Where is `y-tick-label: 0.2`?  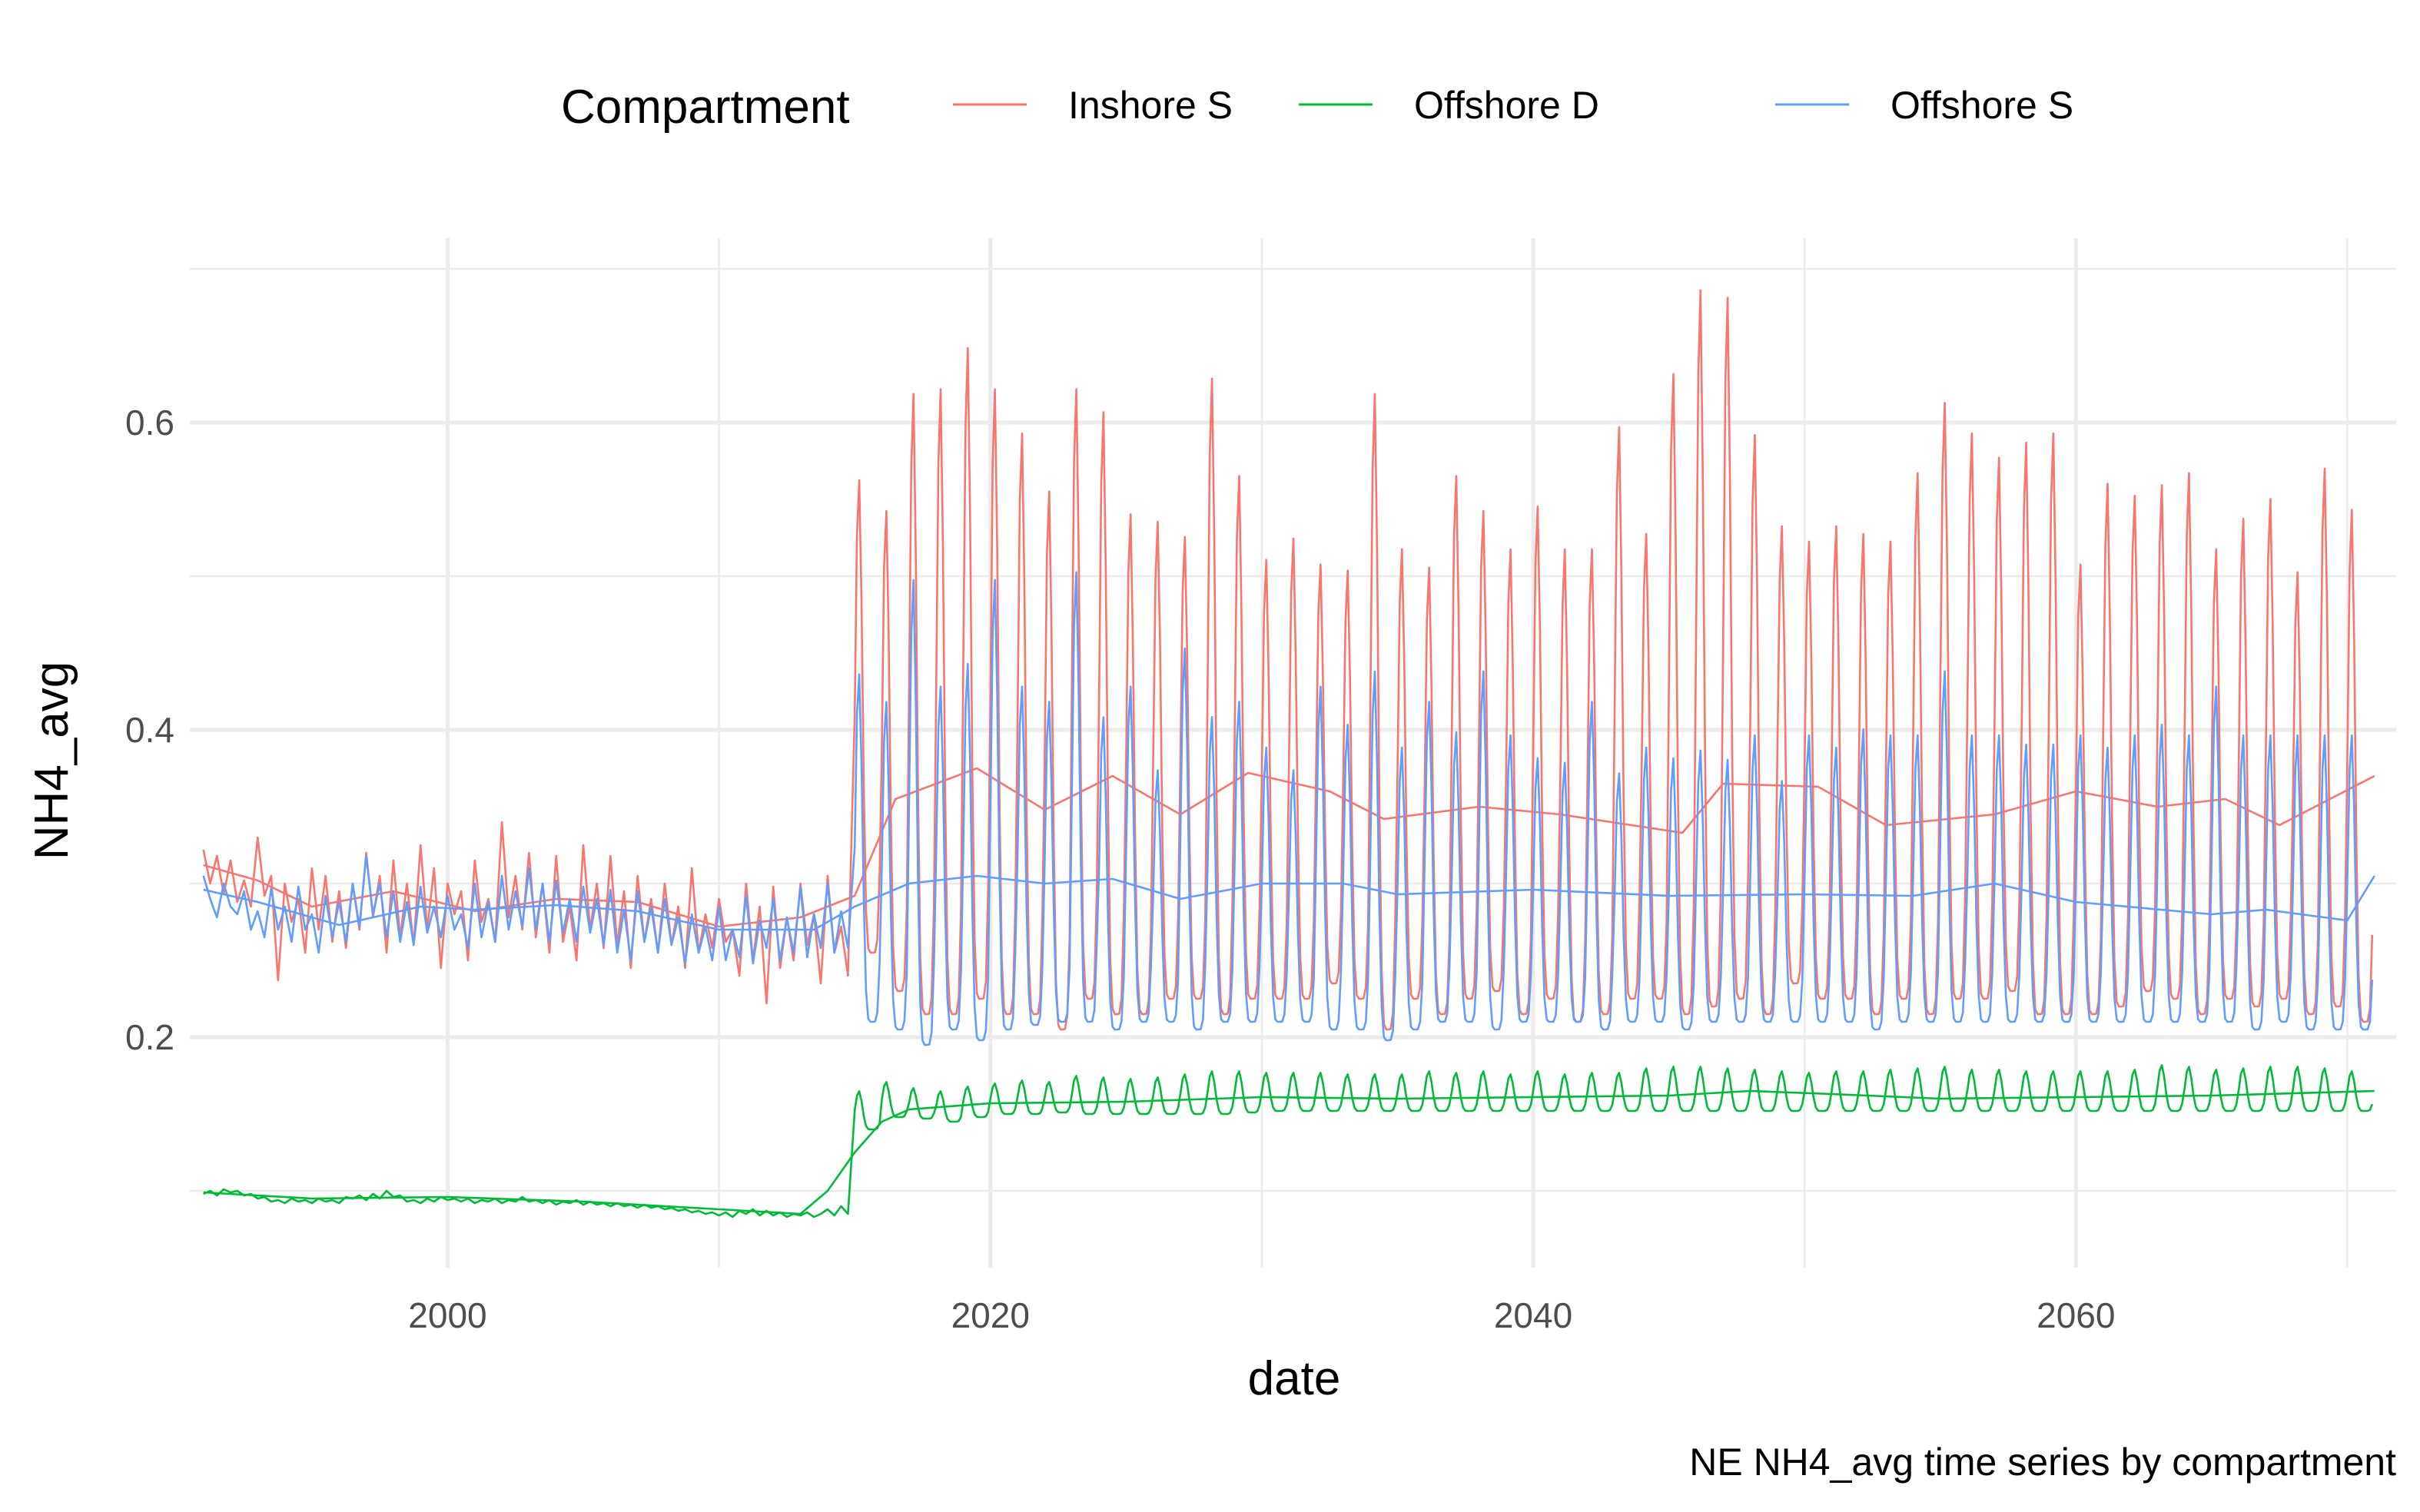 y-tick-label: 0.2 is located at coordinates (149, 1037).